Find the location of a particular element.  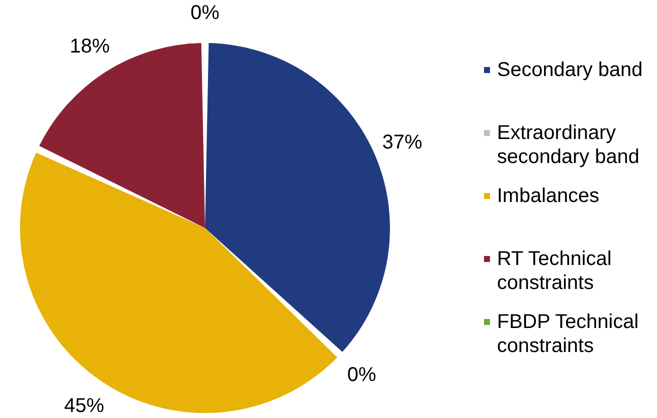

legend-label: Secondary band is located at coordinates (570, 70).